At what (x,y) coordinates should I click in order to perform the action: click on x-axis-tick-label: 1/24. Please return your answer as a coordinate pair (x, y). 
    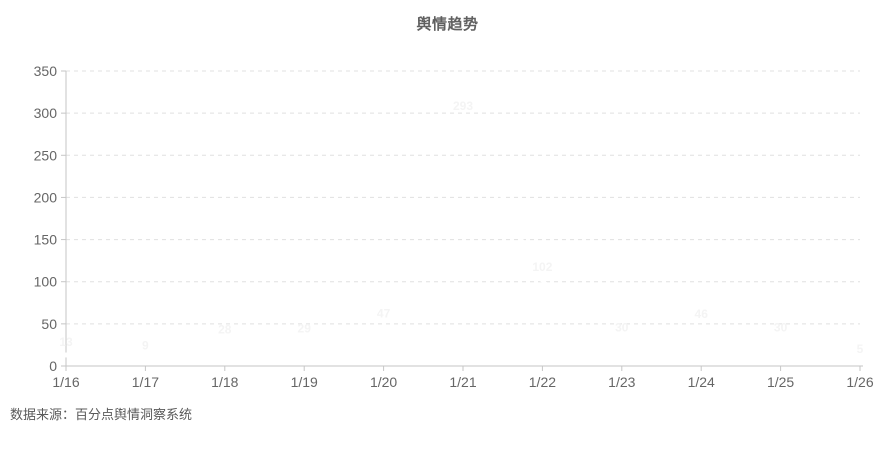
    Looking at the image, I should click on (701, 382).